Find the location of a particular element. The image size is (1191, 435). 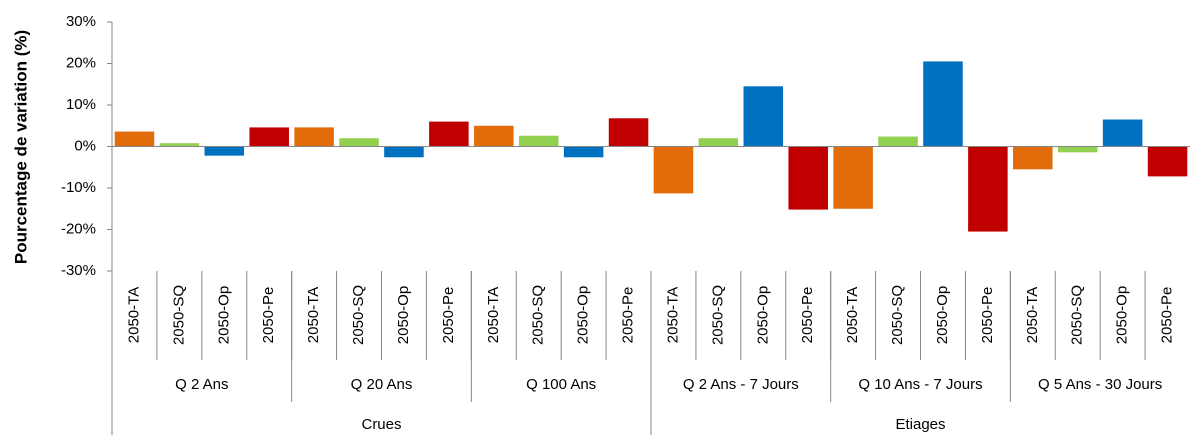

group-label: Q 5 Ans - 30 Jours is located at coordinates (1100, 384).